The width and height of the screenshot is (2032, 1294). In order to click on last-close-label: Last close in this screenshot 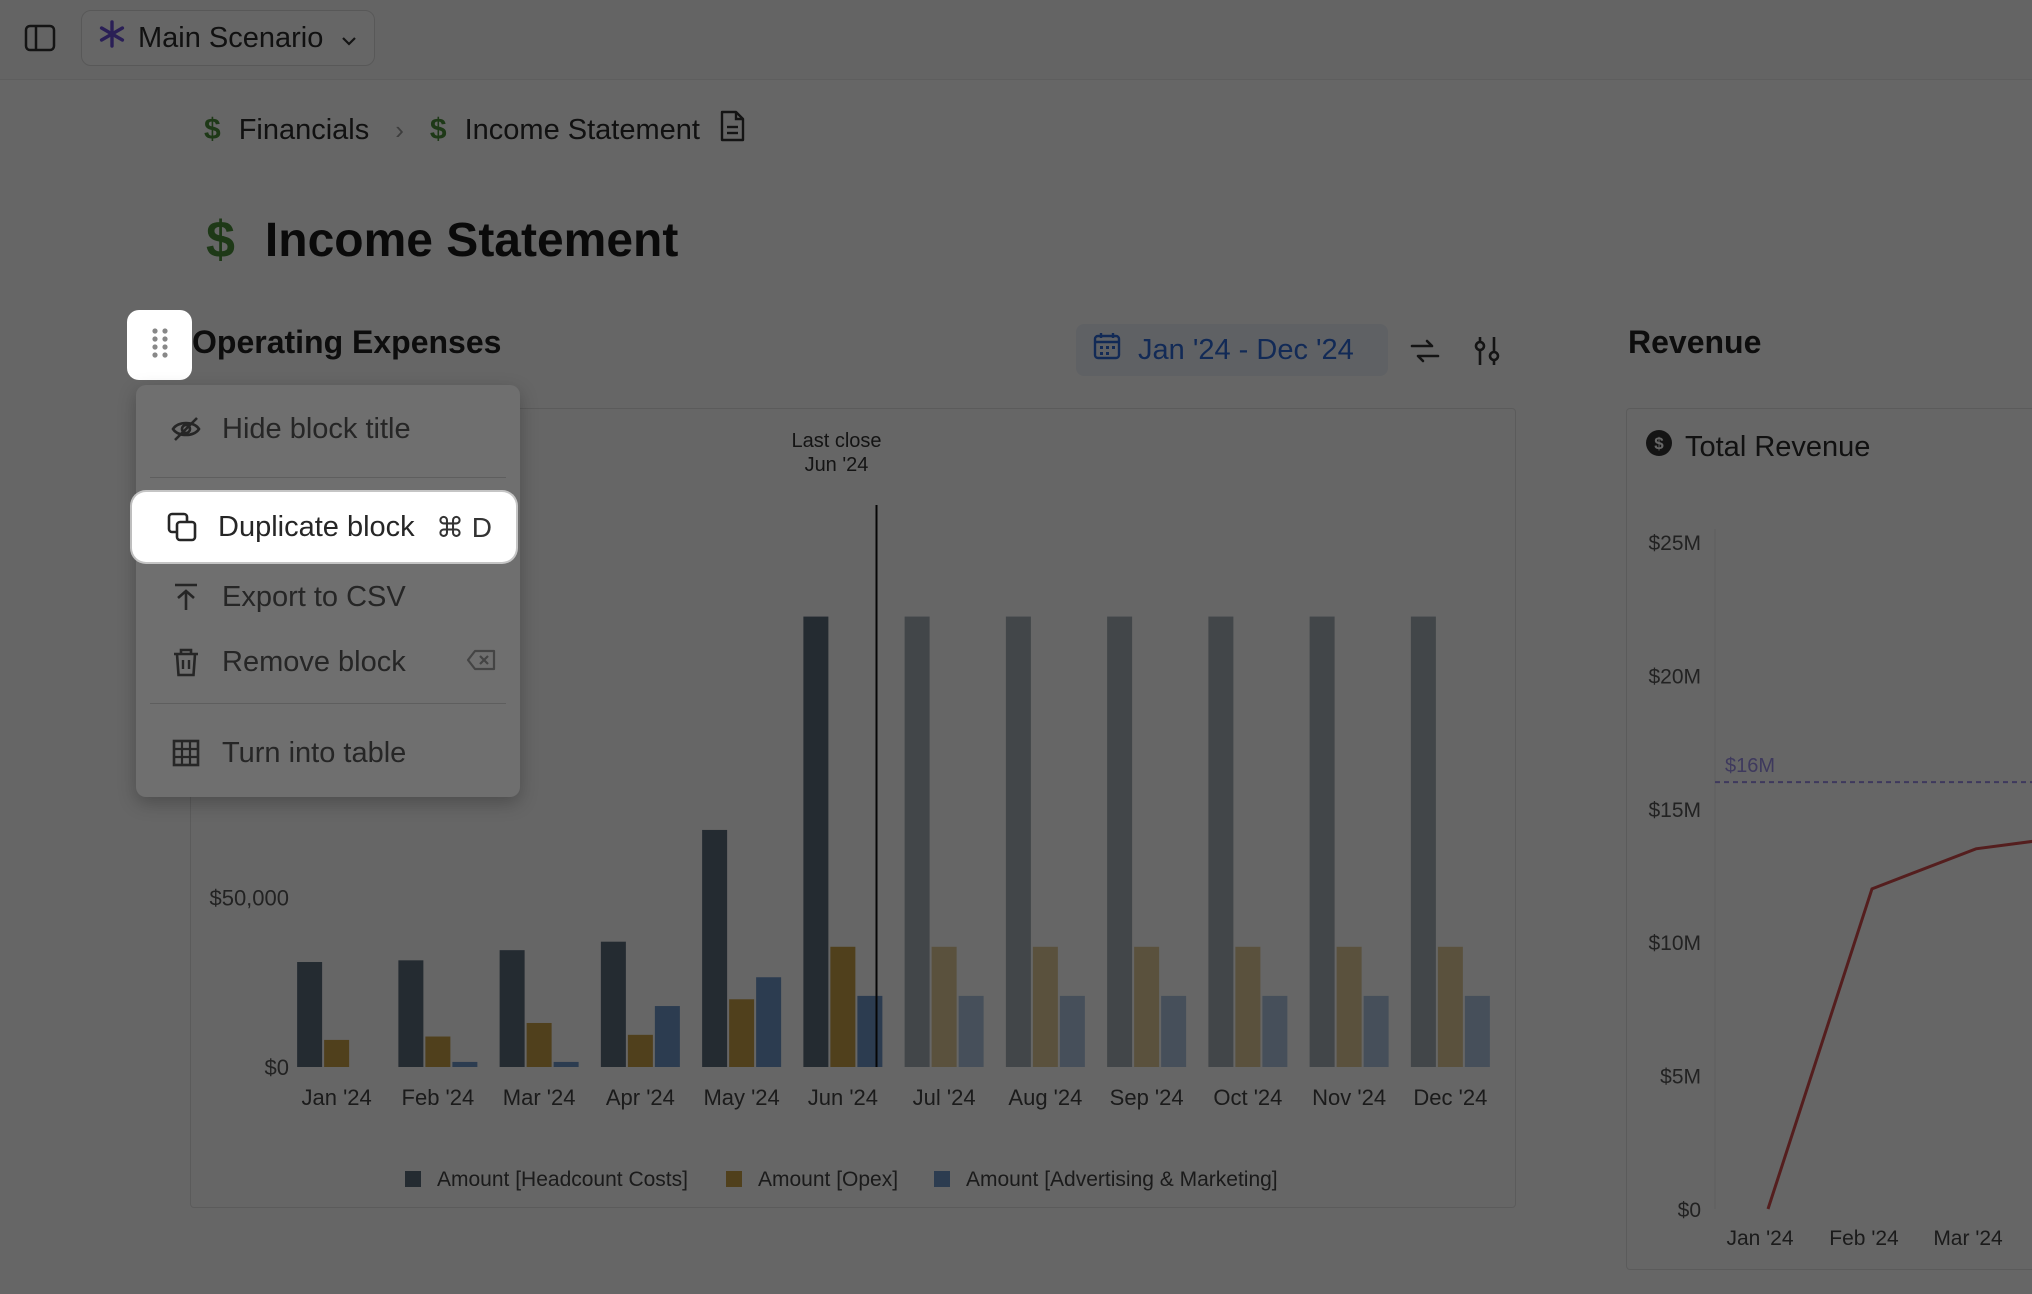, I will do `click(836, 441)`.